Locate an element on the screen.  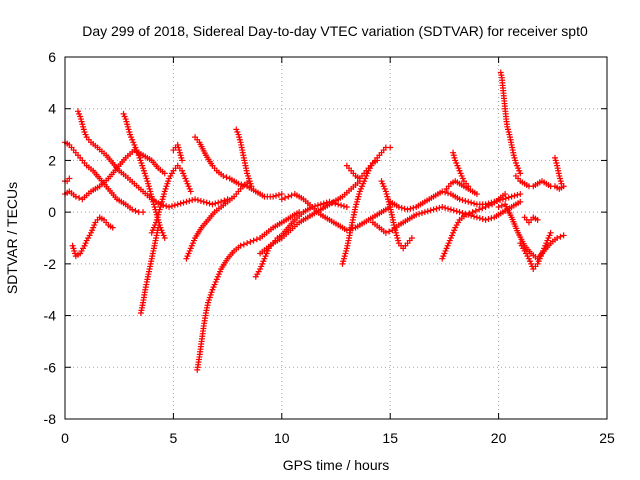
x-tick-label: 10 is located at coordinates (282, 438).